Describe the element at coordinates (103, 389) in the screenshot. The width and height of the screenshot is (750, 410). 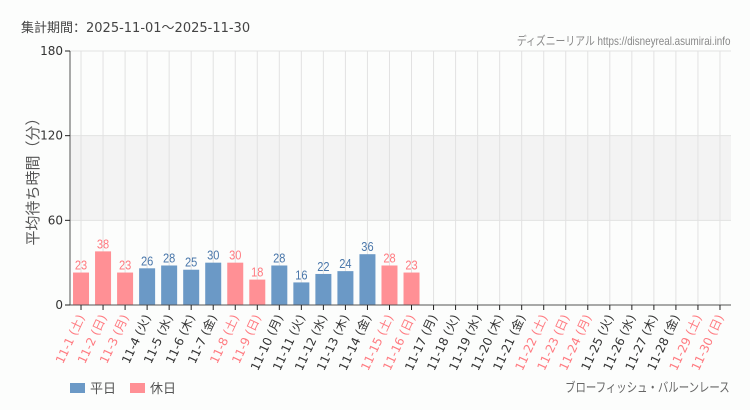
I see `weekday-label: 平日` at that location.